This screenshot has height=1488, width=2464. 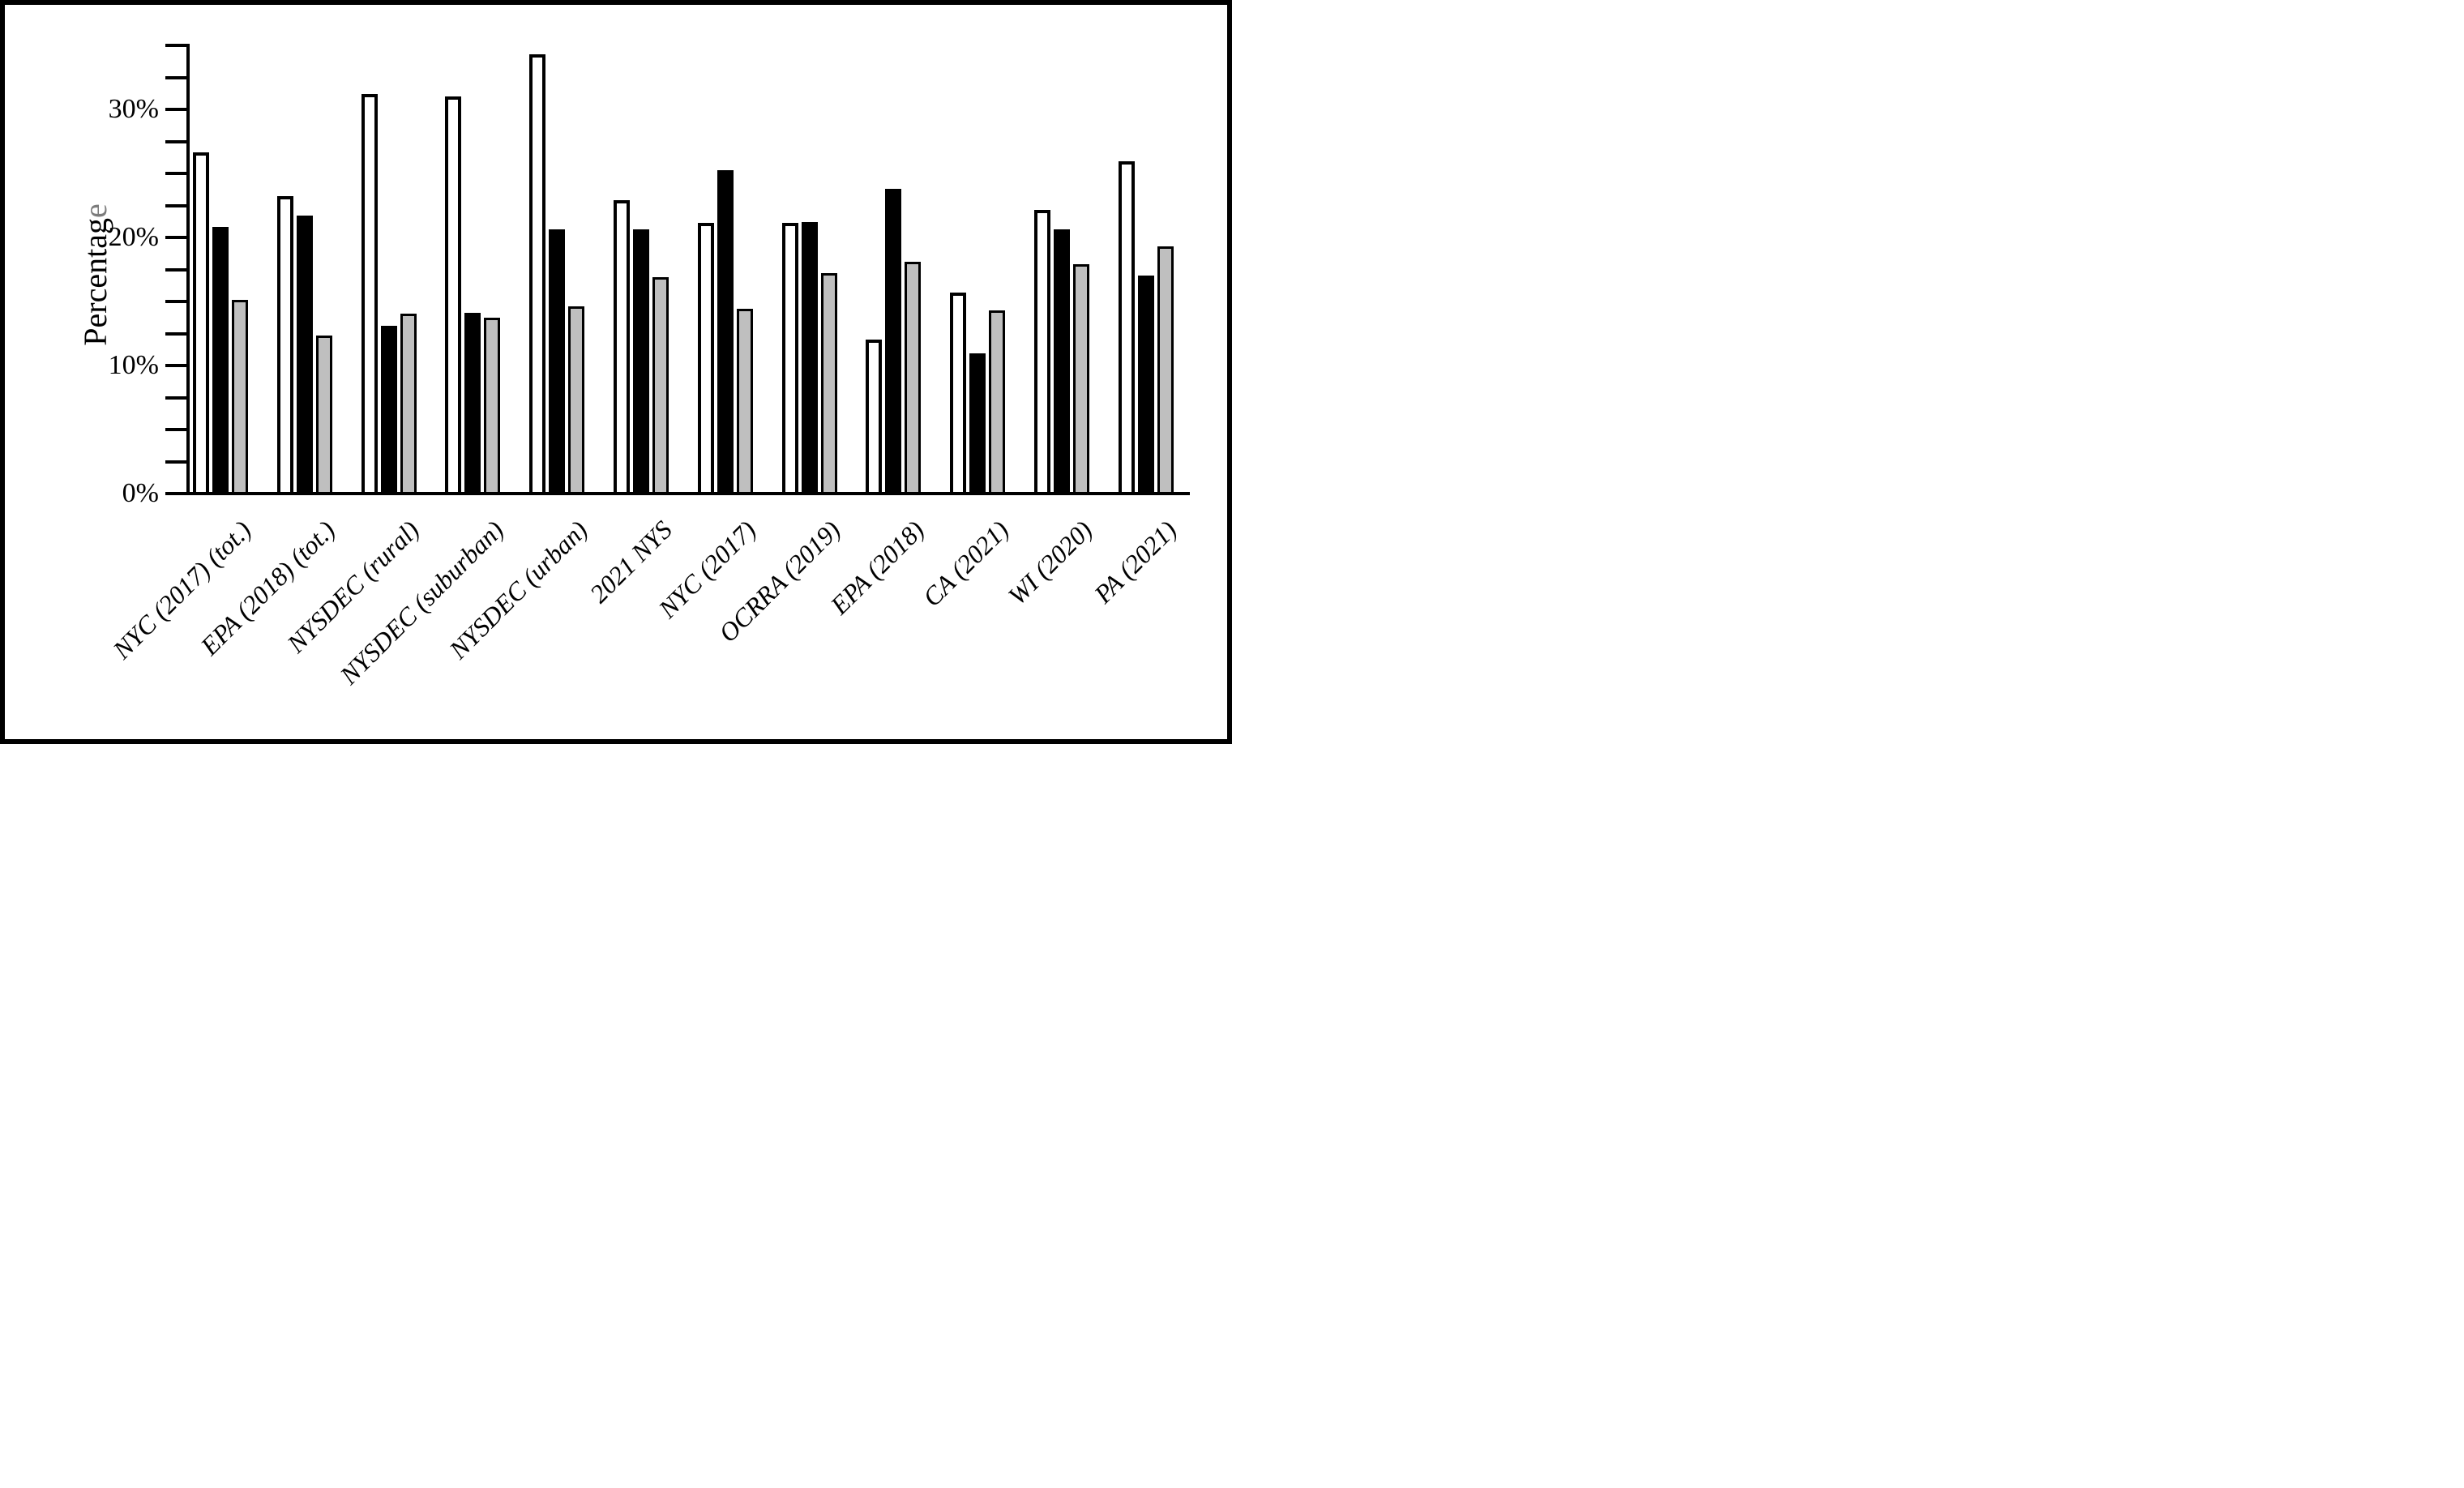 What do you see at coordinates (95, 274) in the screenshot?
I see `y-axis-title: Percentage` at bounding box center [95, 274].